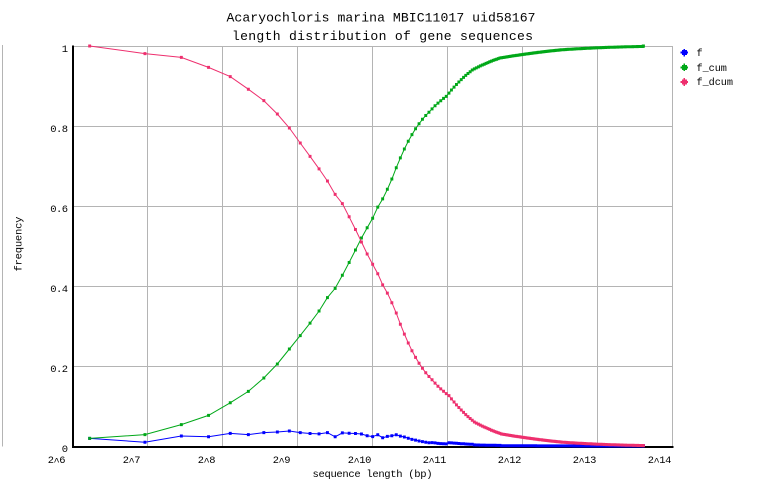 This screenshot has height=503, width=762. What do you see at coordinates (65, 50) in the screenshot?
I see `svg-text: 1` at bounding box center [65, 50].